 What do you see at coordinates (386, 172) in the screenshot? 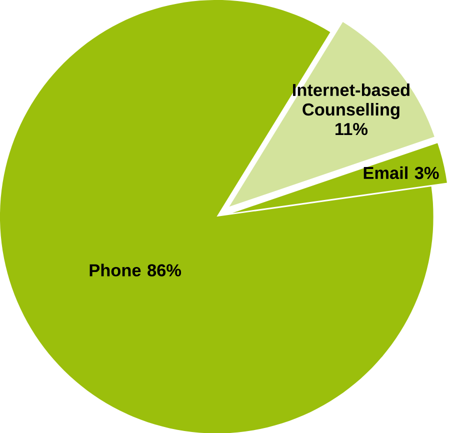
I see `slice-label: Email` at bounding box center [386, 172].